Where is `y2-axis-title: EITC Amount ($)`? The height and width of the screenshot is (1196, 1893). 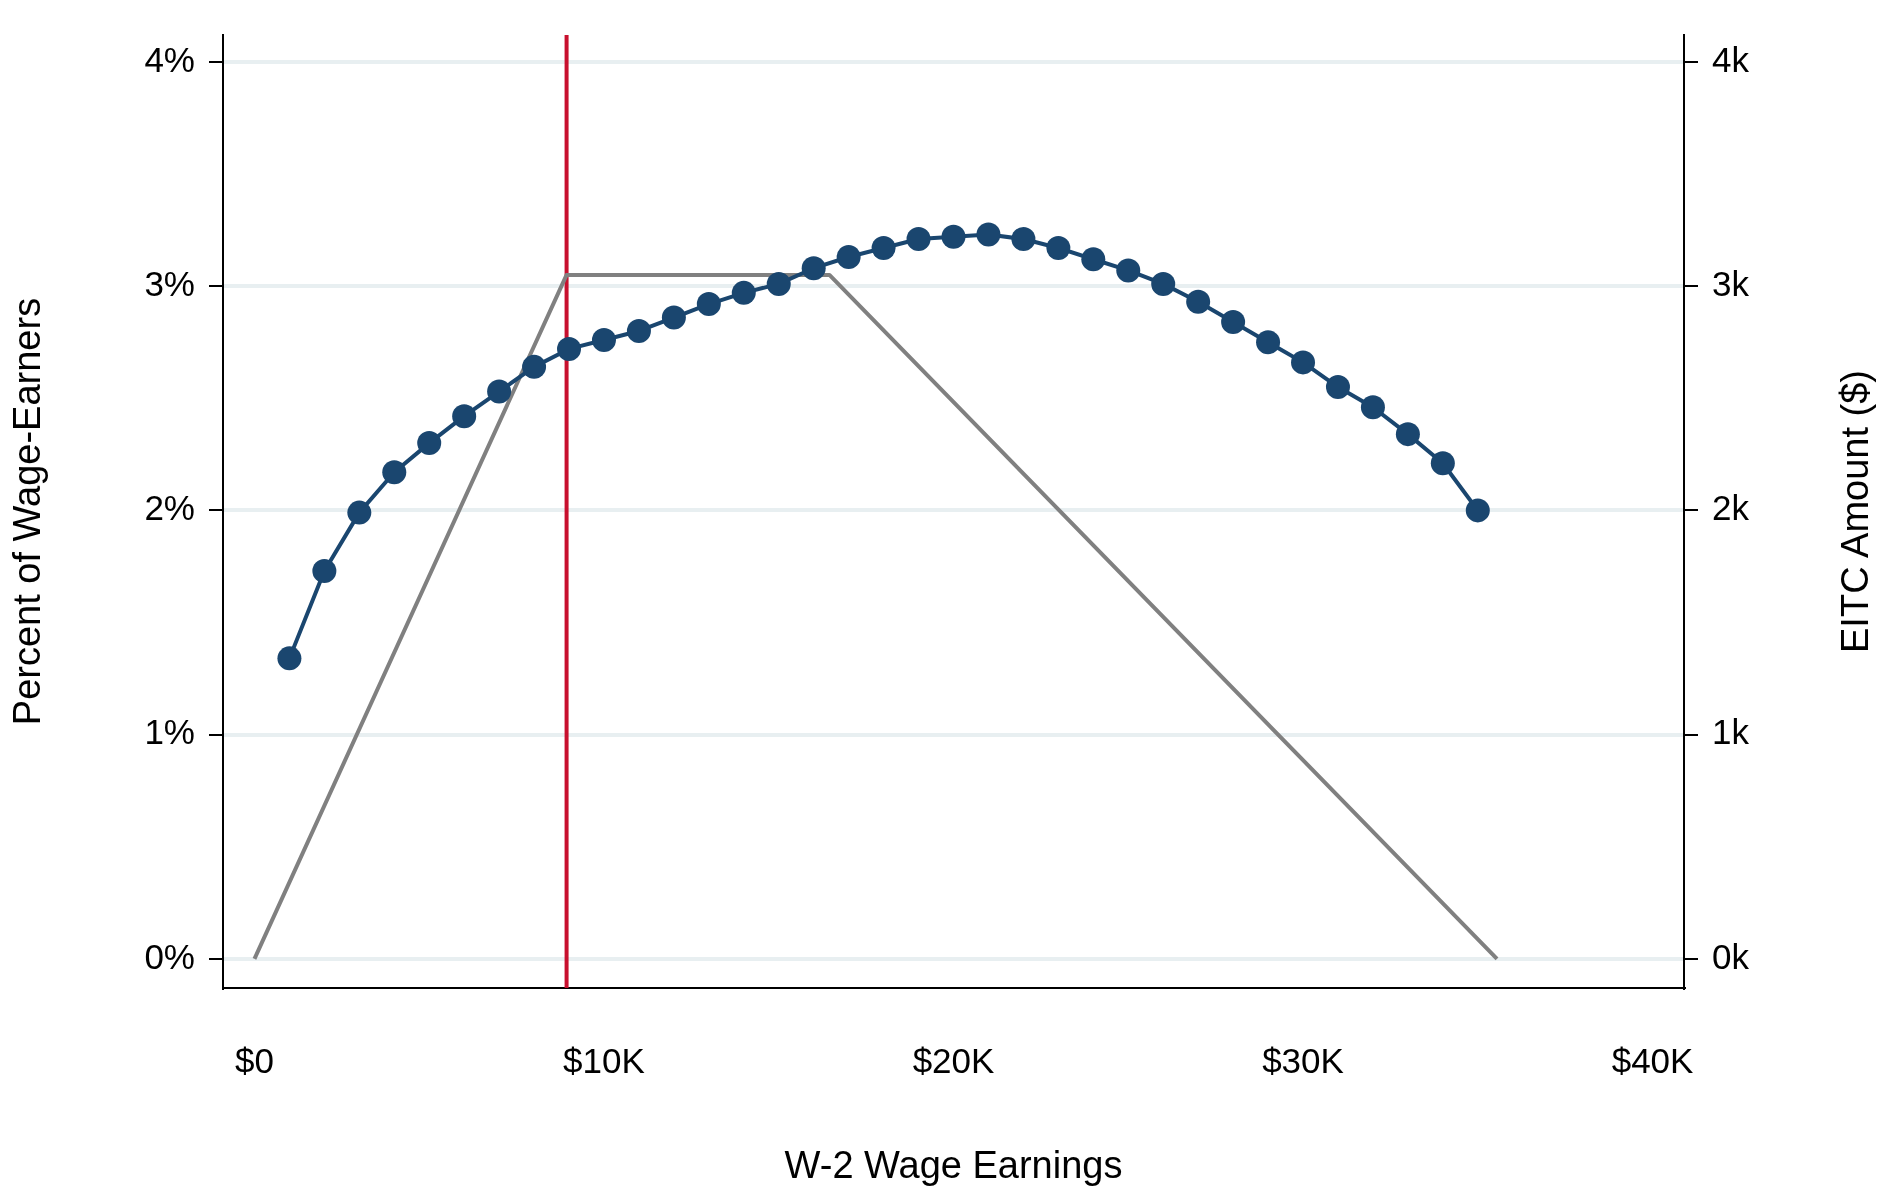
y2-axis-title: EITC Amount ($) is located at coordinates (1855, 511).